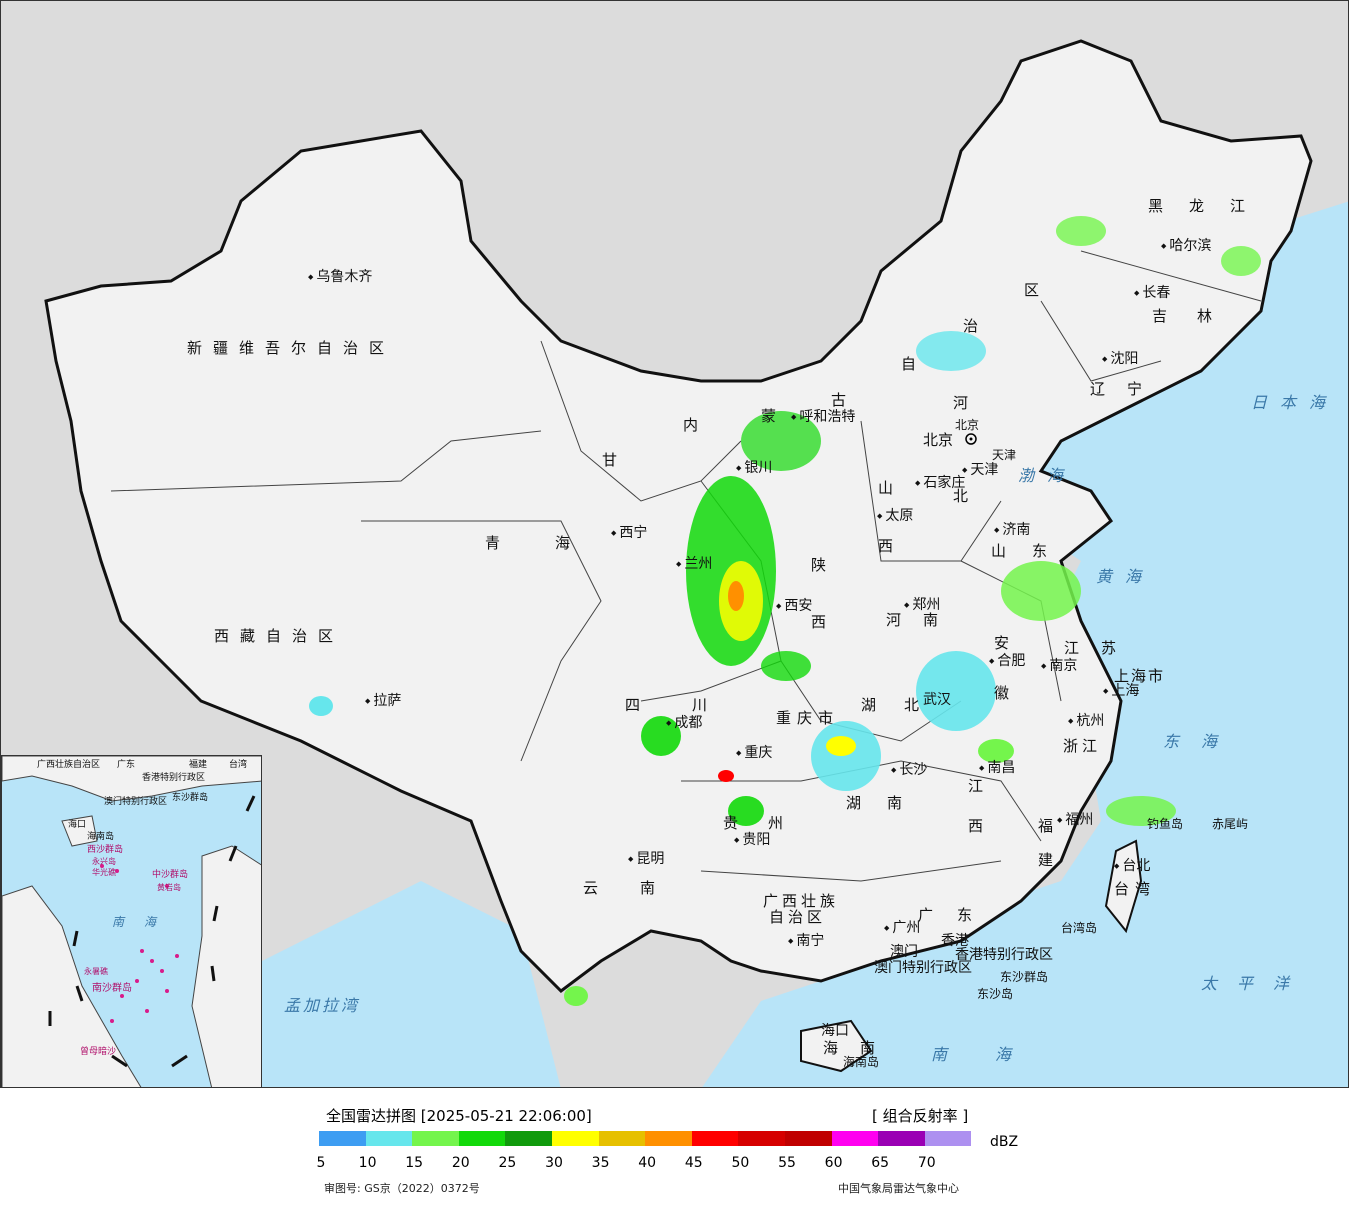 The image size is (1349, 1208). I want to click on colorbar-tick-label: 50, so click(740, 1163).